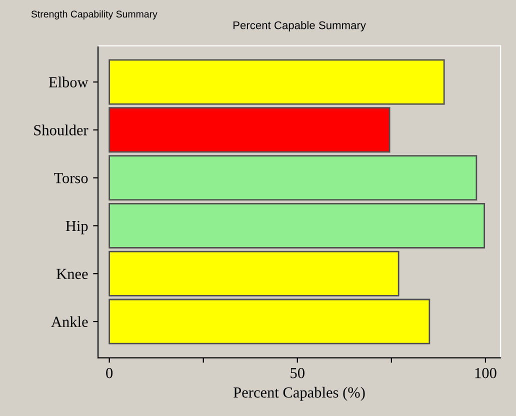 The width and height of the screenshot is (516, 416). What do you see at coordinates (94, 15) in the screenshot?
I see `text: Strength Capability Summary` at bounding box center [94, 15].